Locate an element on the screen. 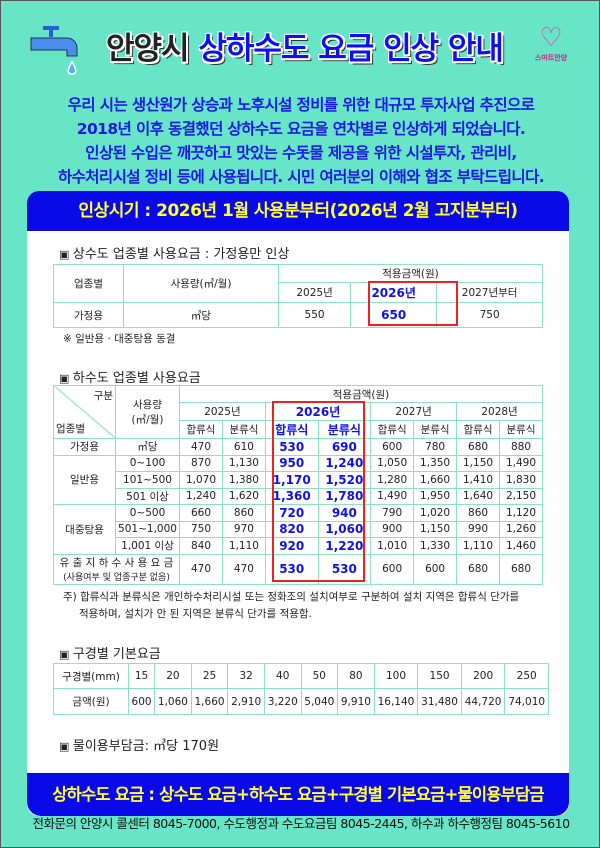  table-cell: 790 is located at coordinates (392, 513).